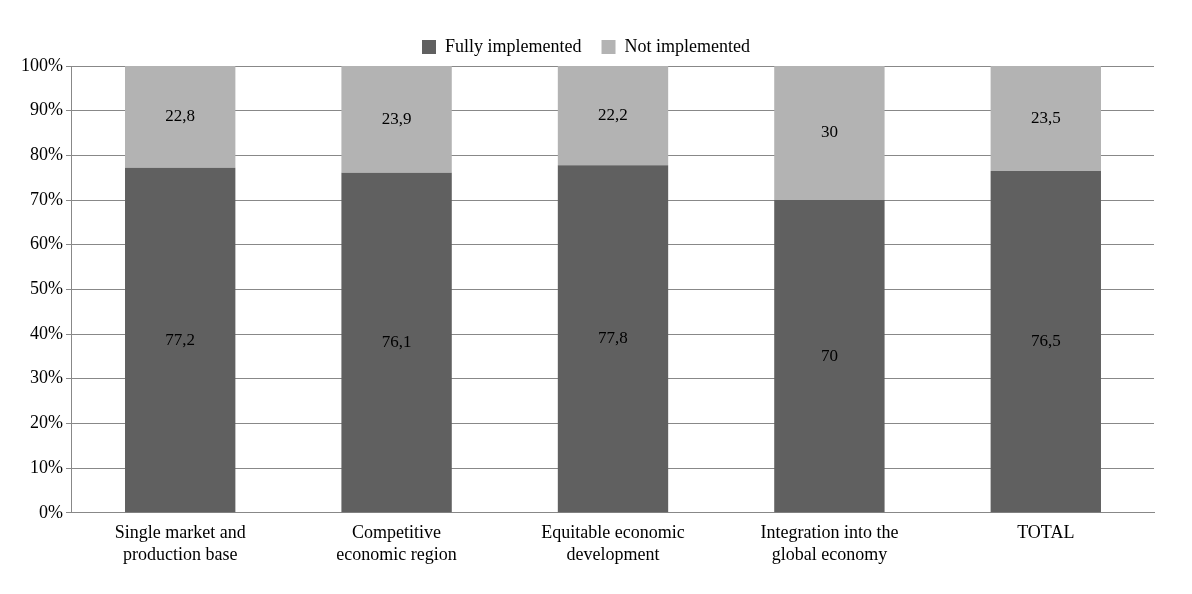 This screenshot has width=1192, height=594. Describe the element at coordinates (50, 511) in the screenshot. I see `y-tick-label: 0%` at that location.